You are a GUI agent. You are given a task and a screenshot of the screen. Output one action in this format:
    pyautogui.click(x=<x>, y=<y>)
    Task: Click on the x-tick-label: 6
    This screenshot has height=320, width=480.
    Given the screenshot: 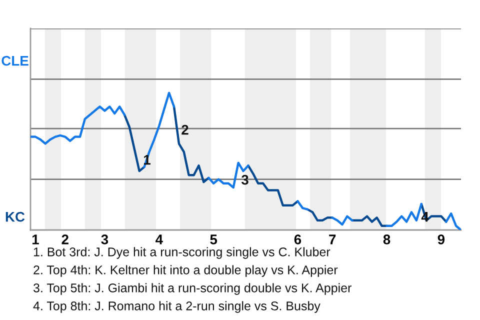 What is the action you would take?
    pyautogui.click(x=298, y=239)
    